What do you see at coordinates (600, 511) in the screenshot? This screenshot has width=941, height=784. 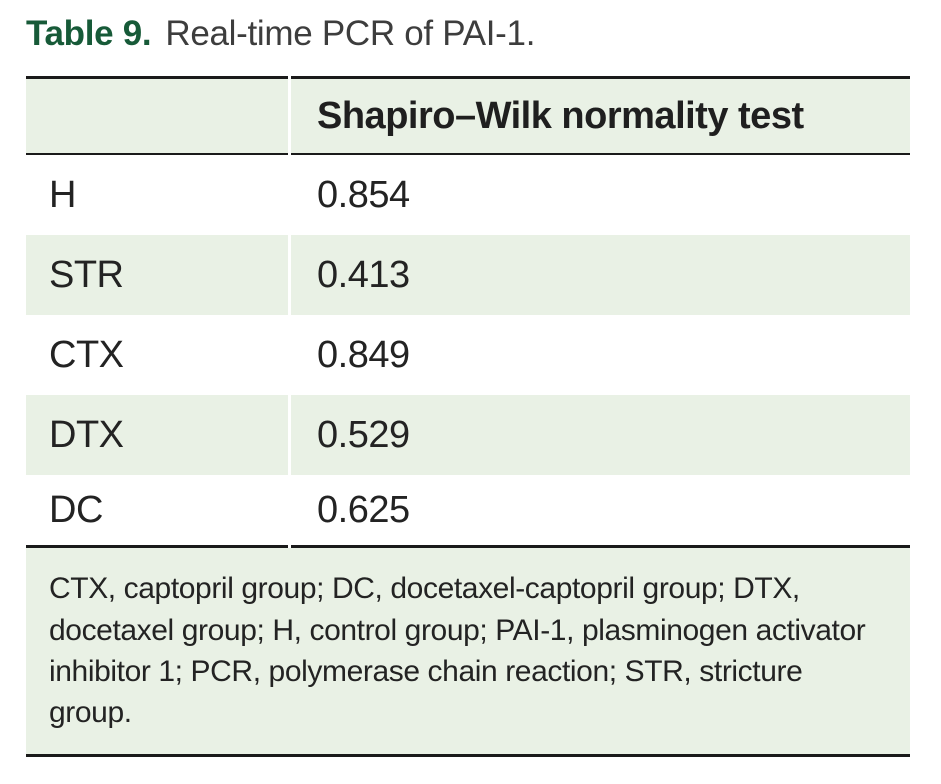 I see `value-cell: 0.625` at bounding box center [600, 511].